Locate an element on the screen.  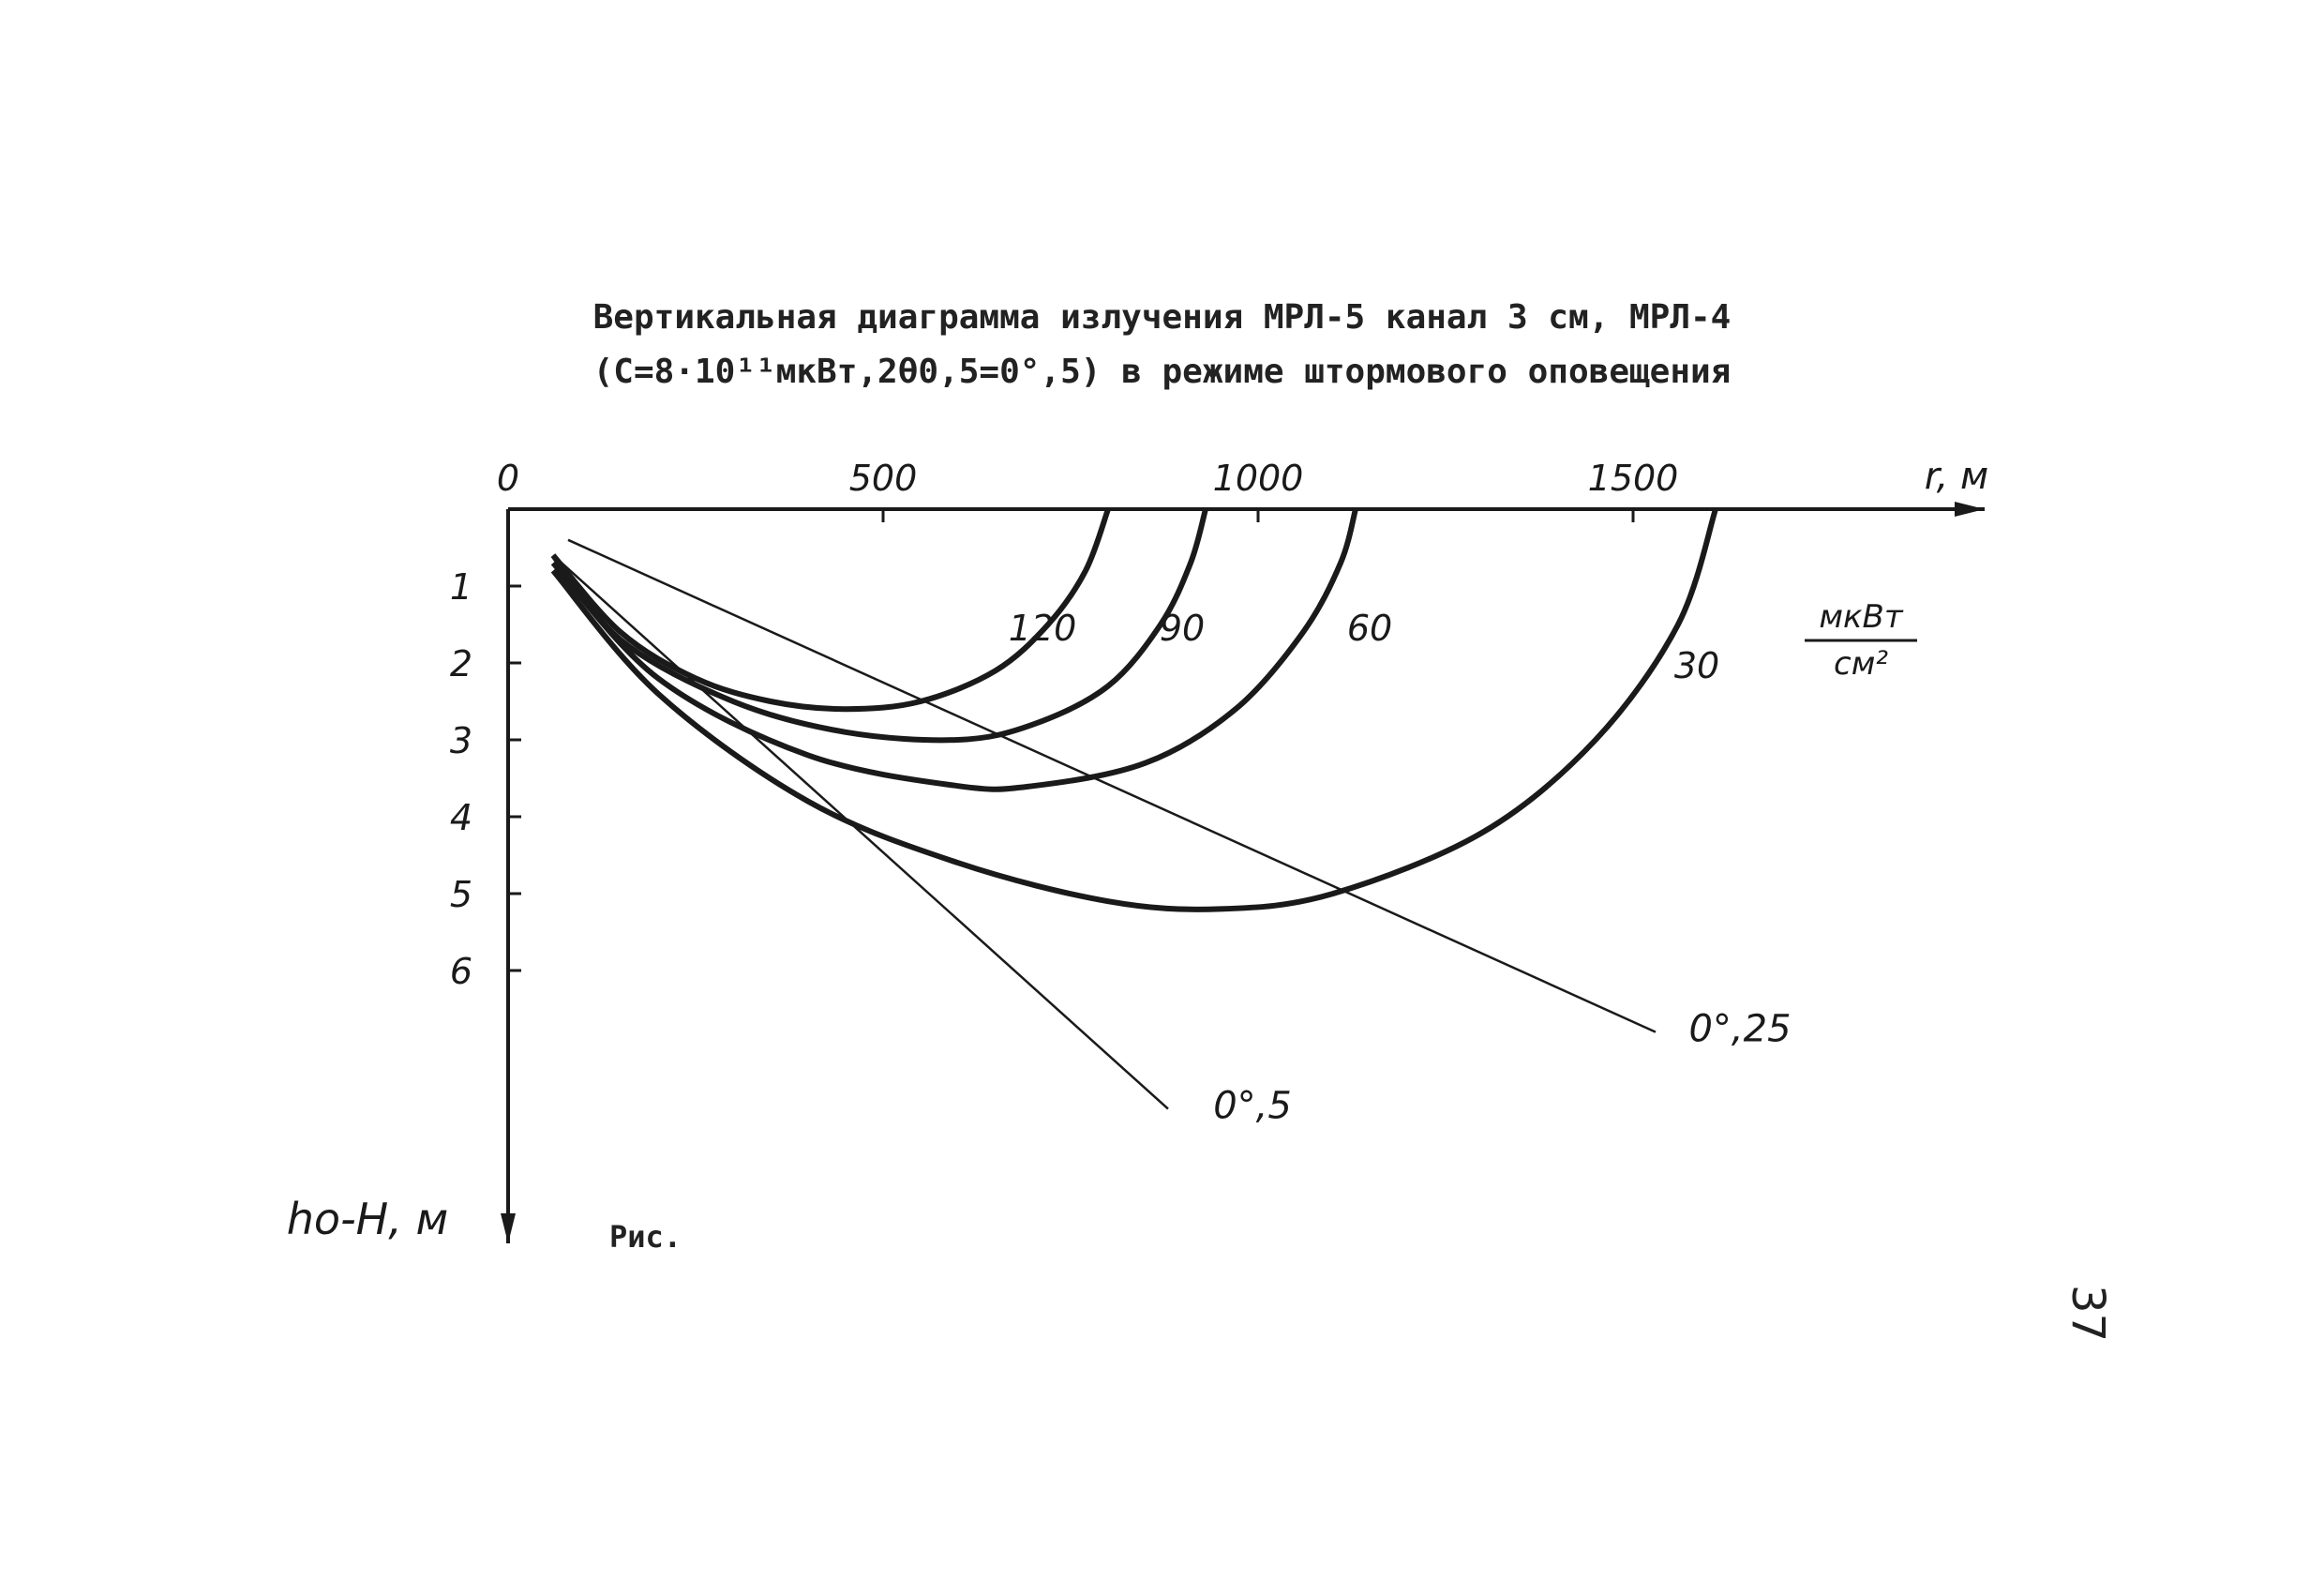
page-number: 37 is located at coordinates (2088, 1314).